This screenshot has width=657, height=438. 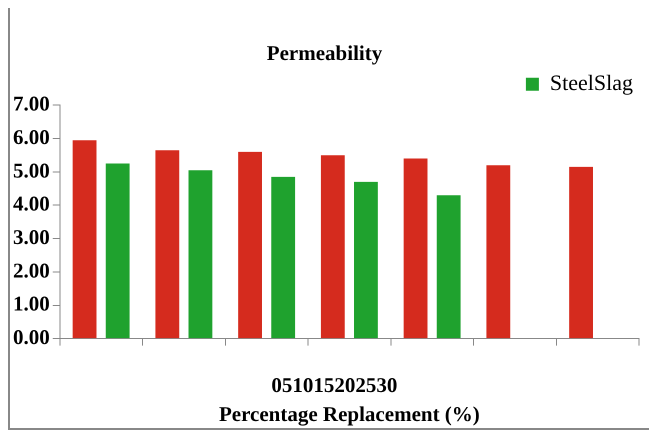 I want to click on y-tick-label: 1.00, so click(x=31, y=304).